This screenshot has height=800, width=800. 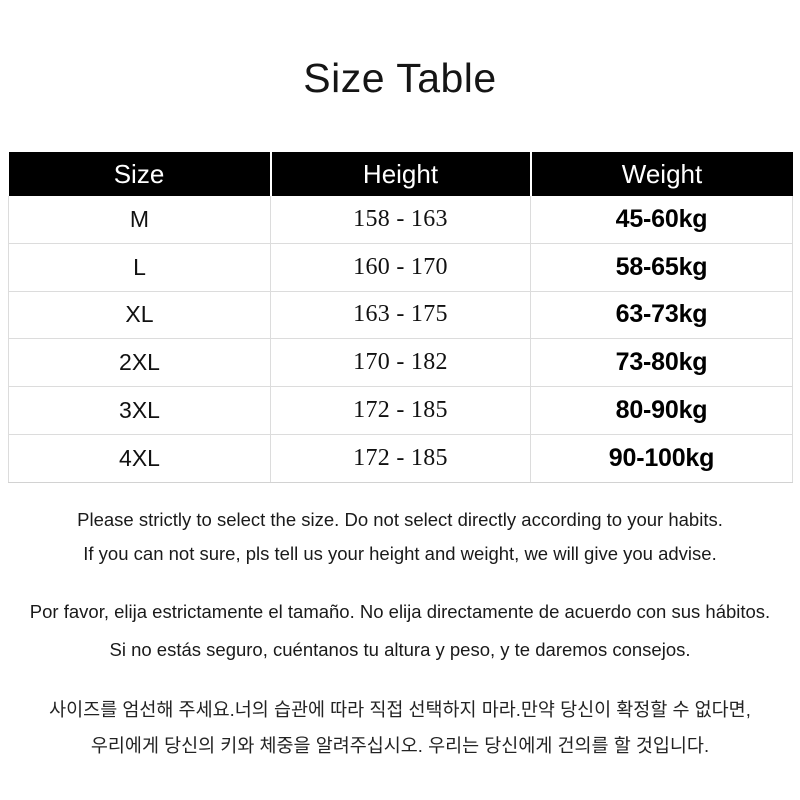 I want to click on cell-height: 170 - 182, so click(x=400, y=363).